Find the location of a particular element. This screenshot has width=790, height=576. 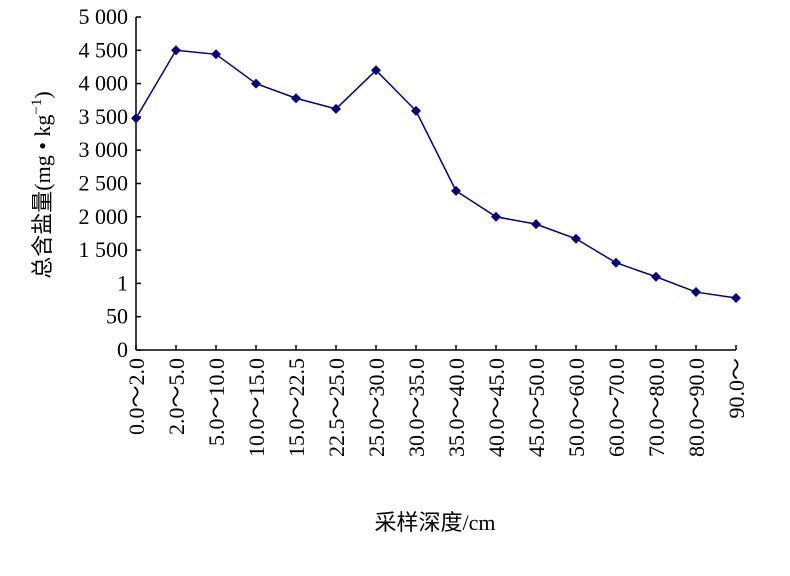

x-tick-label: 5.0～10.0 is located at coordinates (216, 402).